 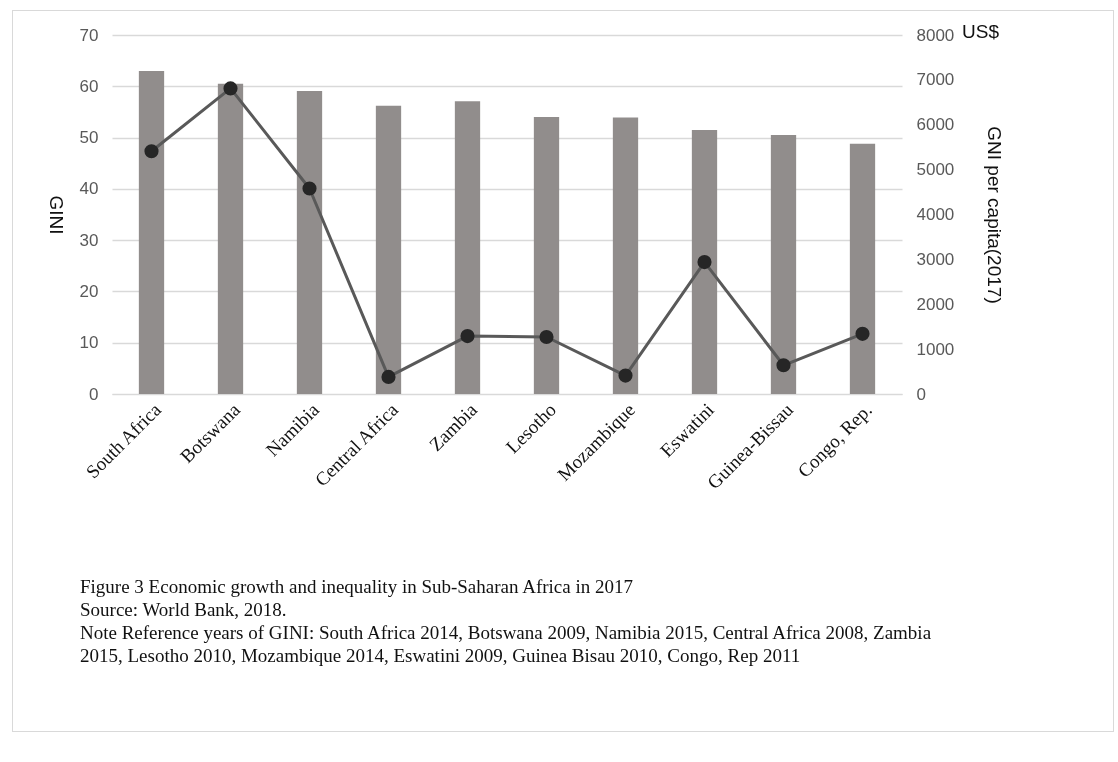 What do you see at coordinates (995, 215) in the screenshot?
I see `y2-axis-title: GNI per capita(2017)` at bounding box center [995, 215].